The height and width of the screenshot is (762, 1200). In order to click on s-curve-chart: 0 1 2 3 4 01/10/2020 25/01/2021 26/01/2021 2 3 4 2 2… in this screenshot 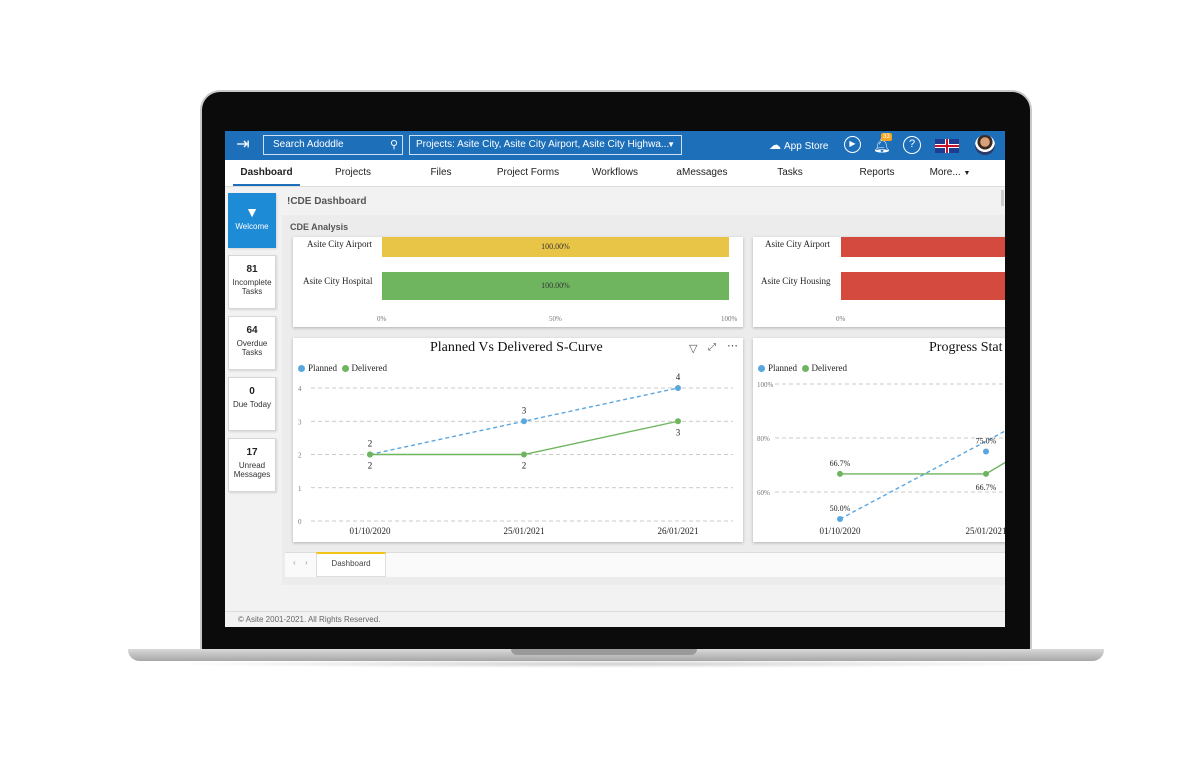, I will do `click(515, 454)`.